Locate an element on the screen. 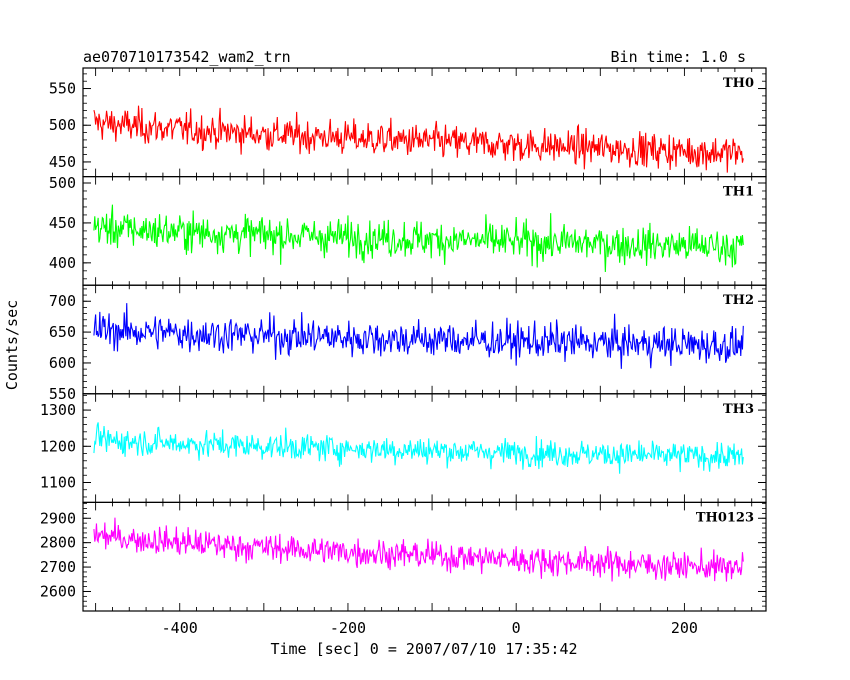 The width and height of the screenshot is (850, 680). y-tick-label: 2800 is located at coordinates (58, 543).